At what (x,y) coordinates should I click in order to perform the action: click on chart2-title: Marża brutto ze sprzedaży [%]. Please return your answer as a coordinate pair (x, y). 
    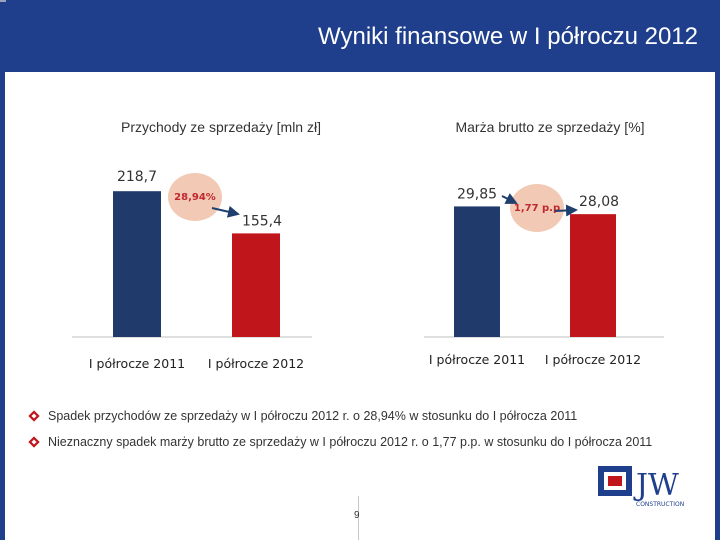
    Looking at the image, I should click on (549, 127).